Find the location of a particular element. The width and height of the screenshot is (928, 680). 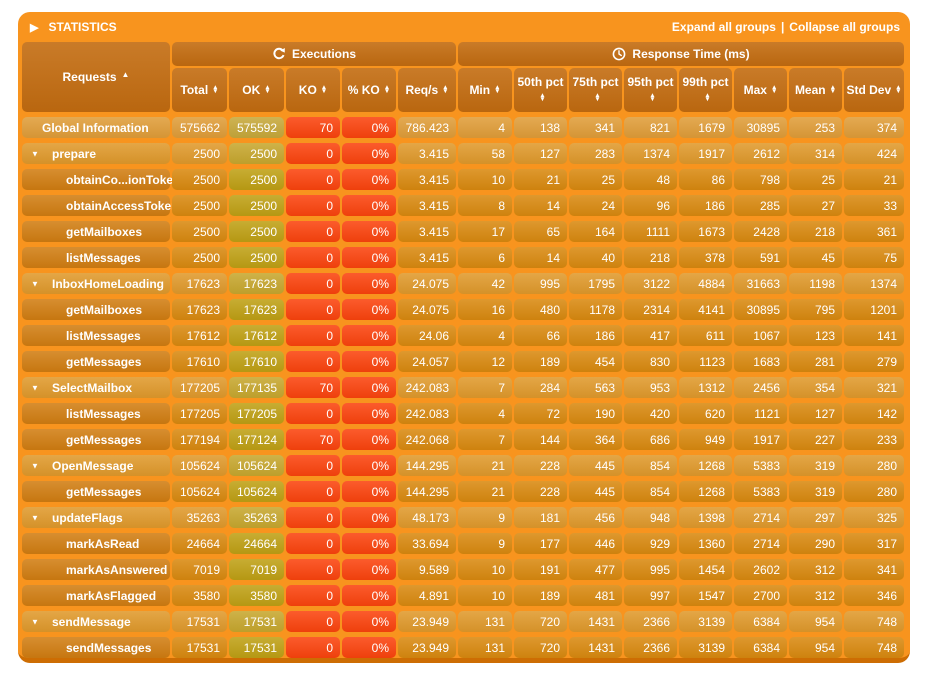

group-header-executions: Executions is located at coordinates (314, 54).